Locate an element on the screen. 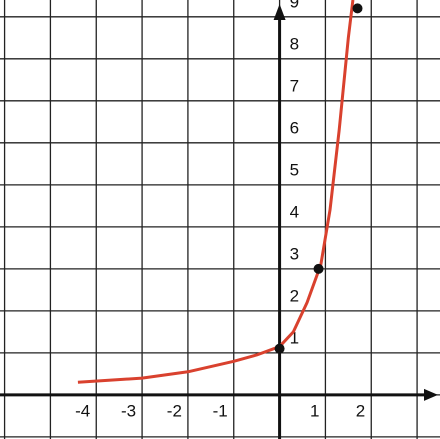 This screenshot has height=439, width=440. x-tick-label: -1 is located at coordinates (220, 410).